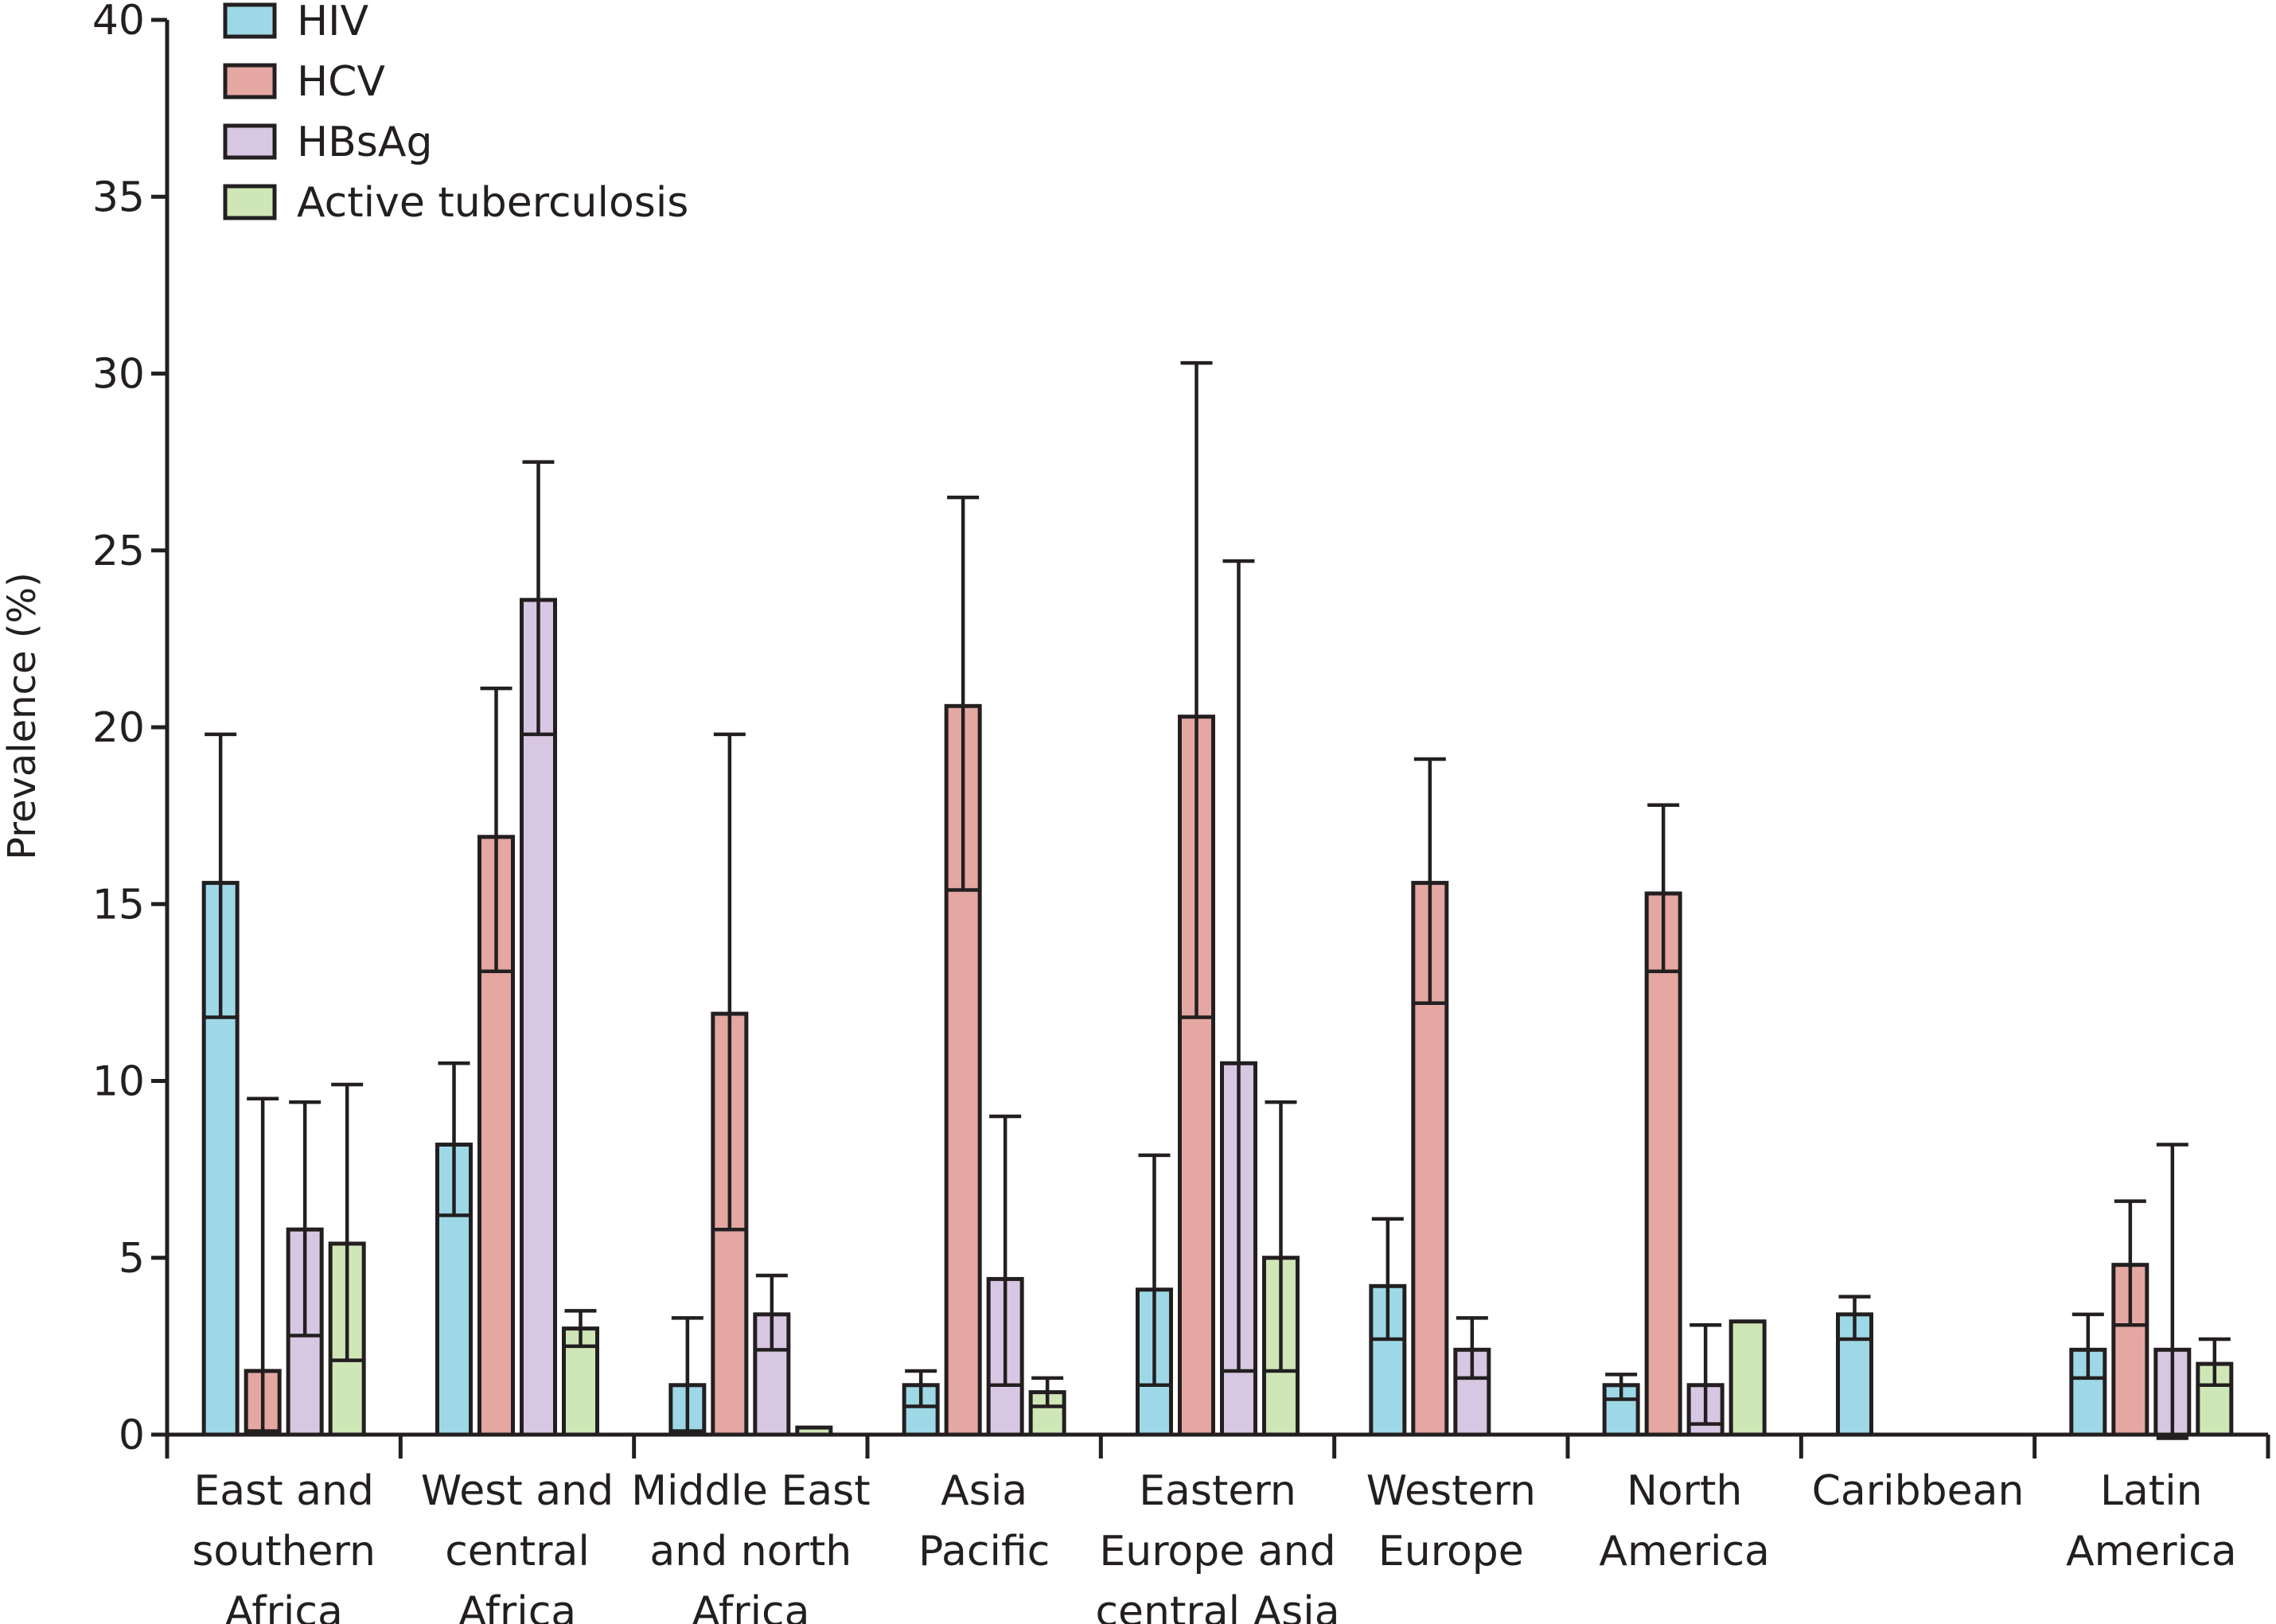 Image resolution: width=2276 pixels, height=1624 pixels. I want to click on x-tick-label-west-and-central-africa: West and central Africa, so click(517, 1545).